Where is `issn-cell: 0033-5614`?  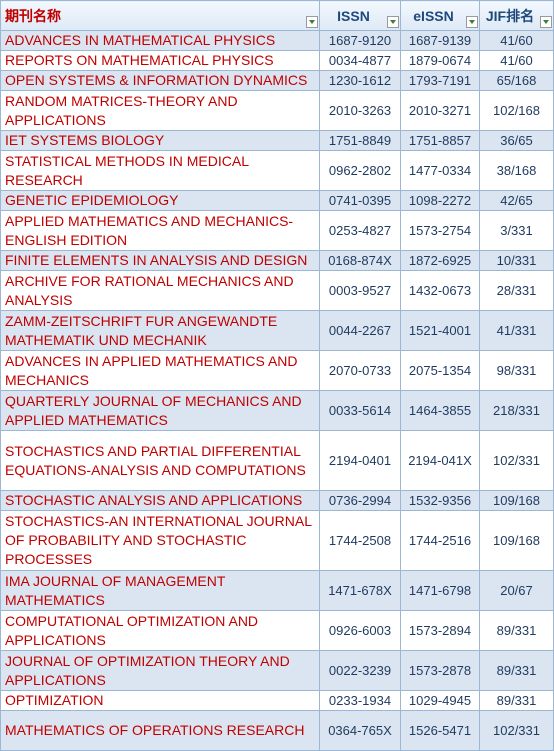
issn-cell: 0033-5614 is located at coordinates (360, 410).